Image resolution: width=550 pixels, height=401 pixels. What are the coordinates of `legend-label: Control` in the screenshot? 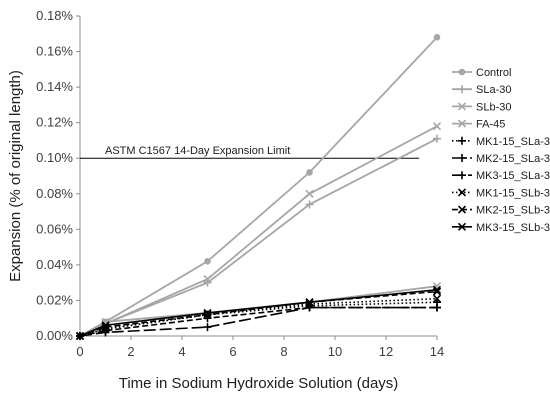 It's located at (493, 73).